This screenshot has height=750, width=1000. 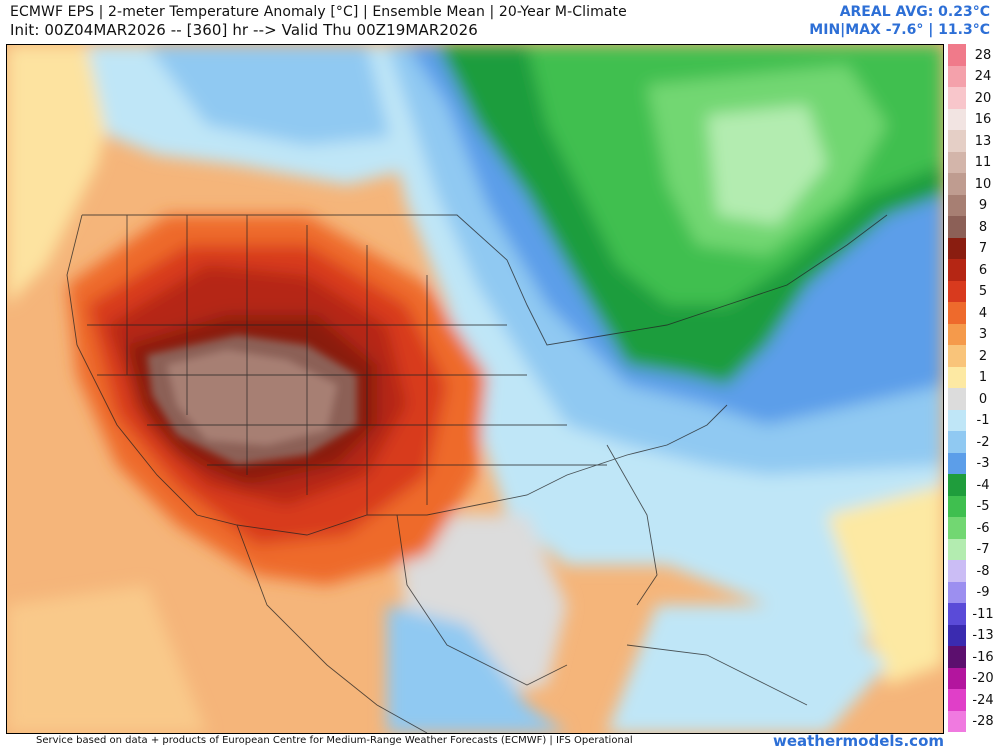 I want to click on caribbean-cool-zone, so click(x=747, y=669).